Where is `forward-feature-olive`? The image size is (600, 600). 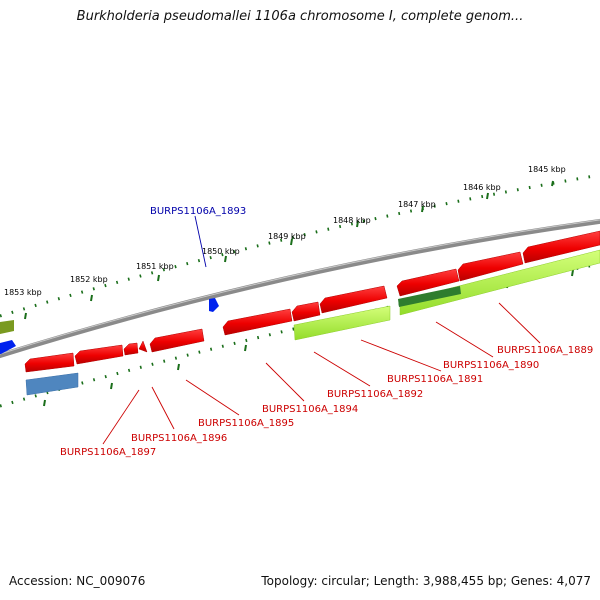 forward-feature-olive is located at coordinates (7, 327).